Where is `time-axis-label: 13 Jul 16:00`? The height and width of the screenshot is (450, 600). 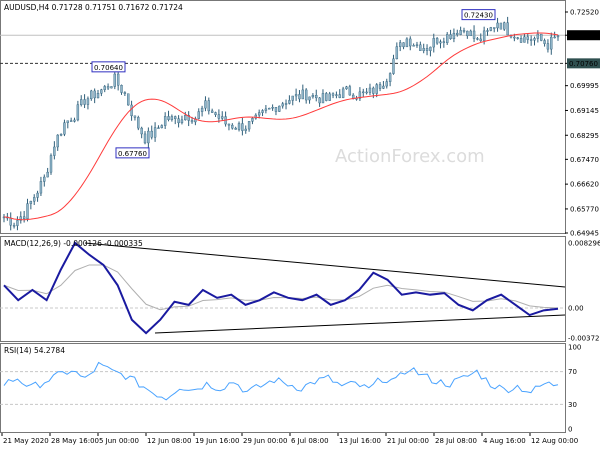
time-axis-label: 13 Jul 16:00 is located at coordinates (360, 441).